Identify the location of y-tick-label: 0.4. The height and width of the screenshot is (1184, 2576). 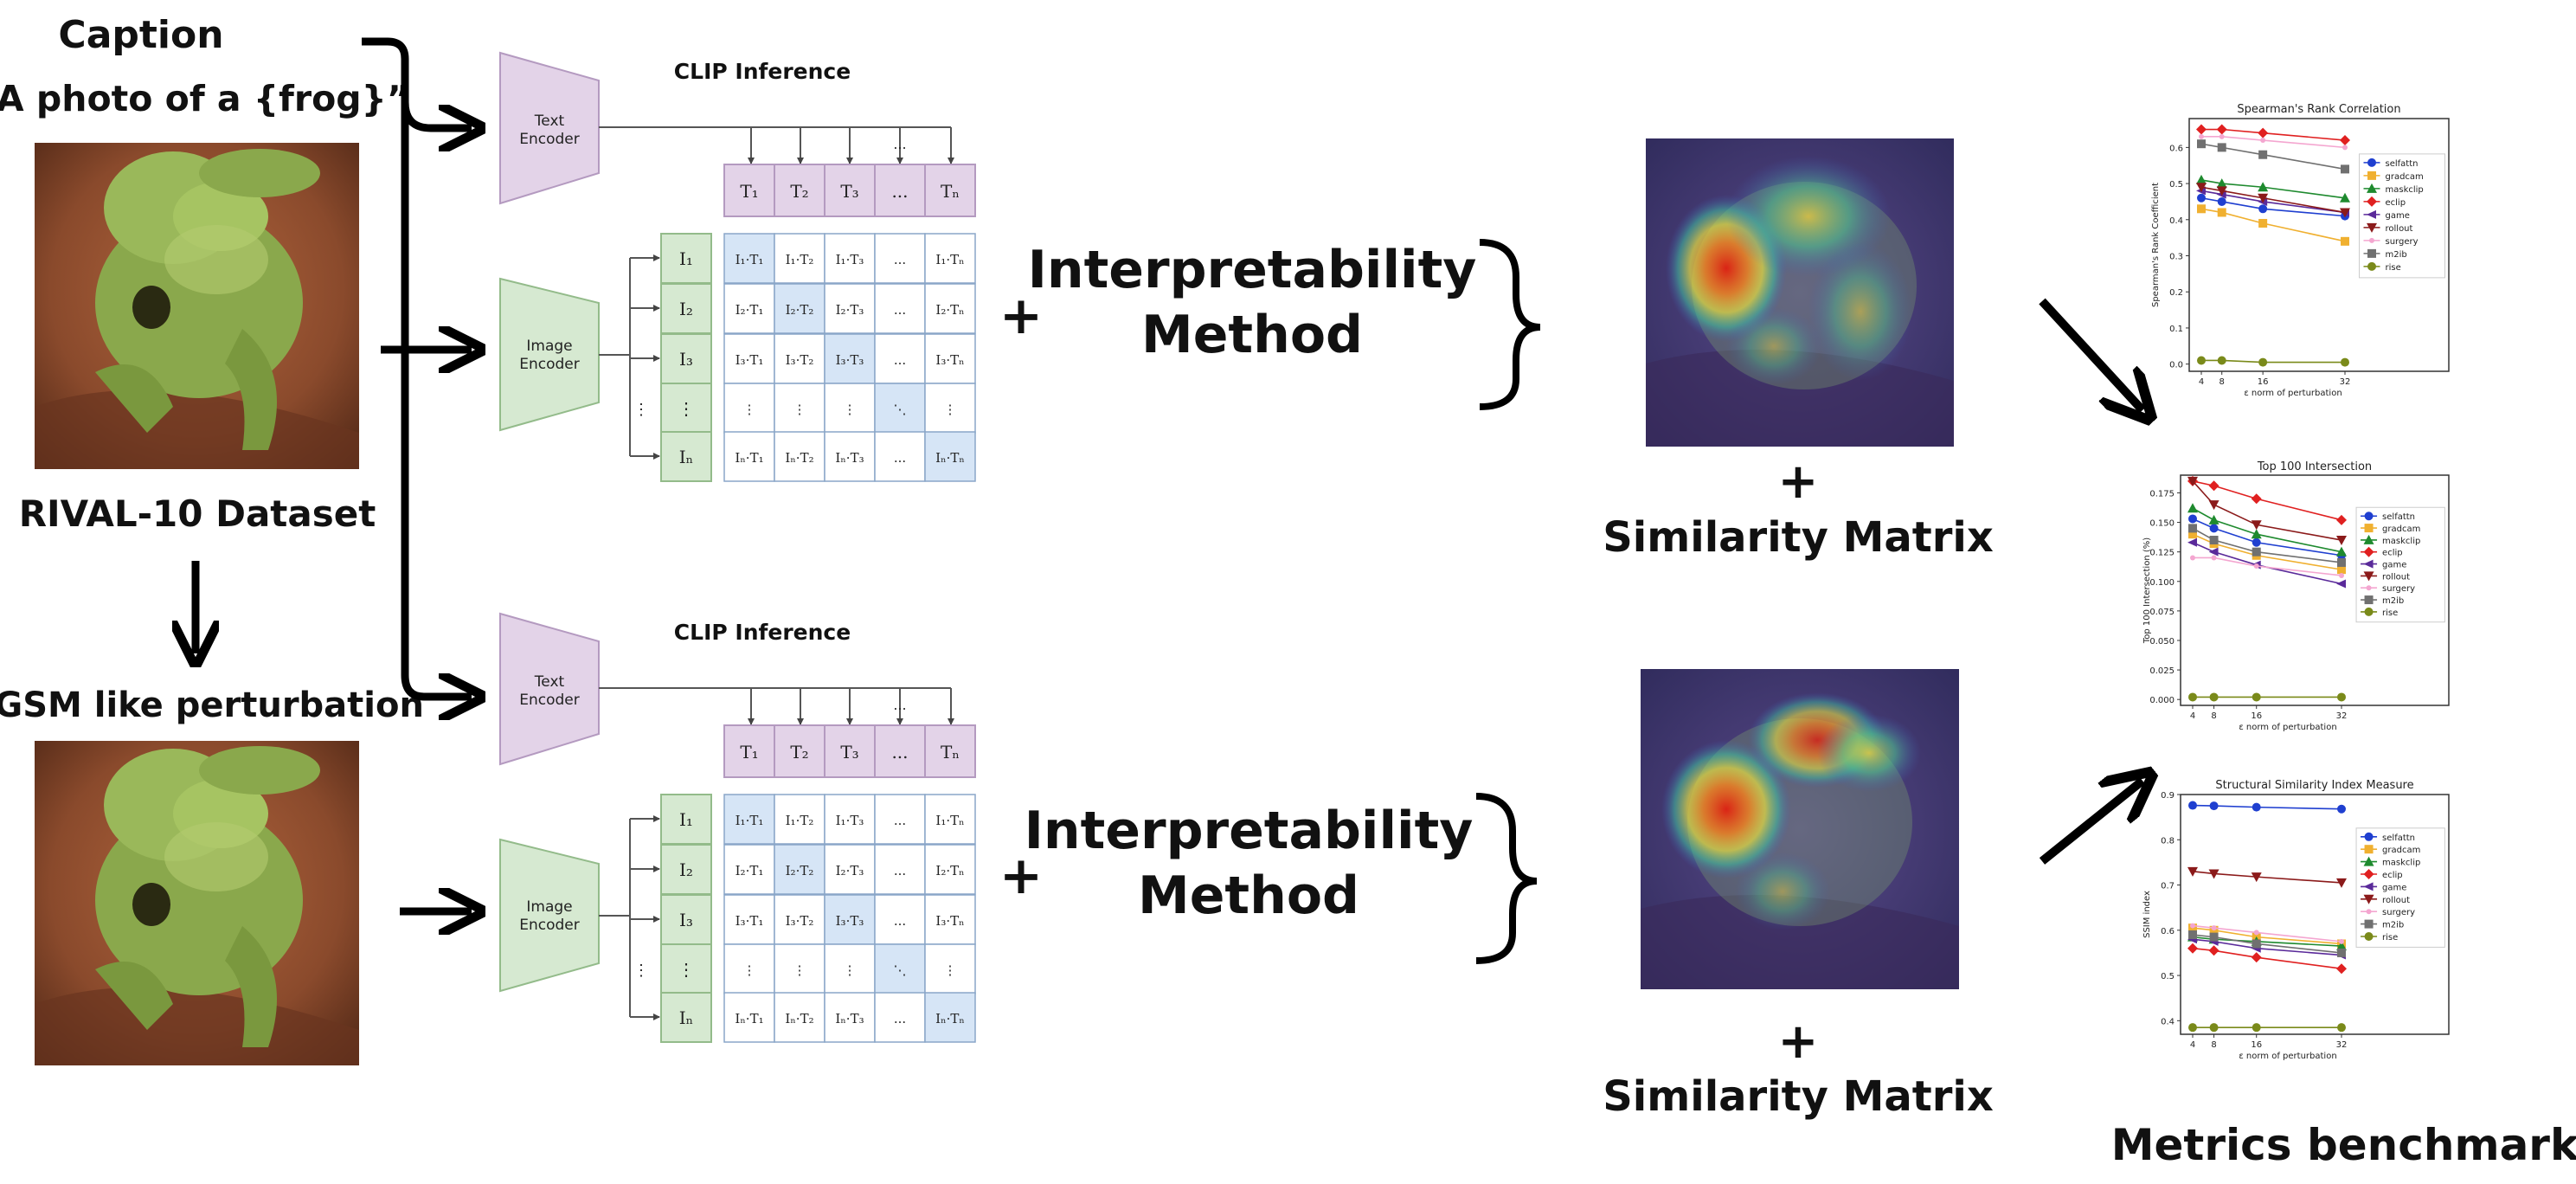
(2176, 221).